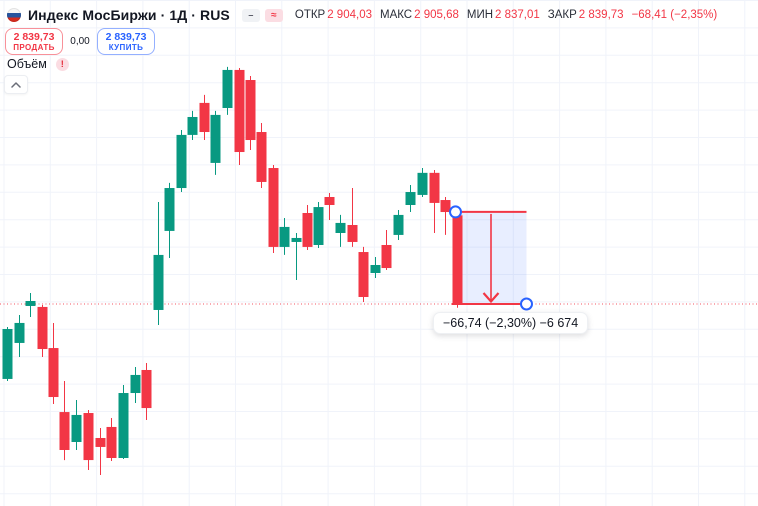 This screenshot has width=758, height=506. What do you see at coordinates (494, 258) in the screenshot?
I see `measure-area` at bounding box center [494, 258].